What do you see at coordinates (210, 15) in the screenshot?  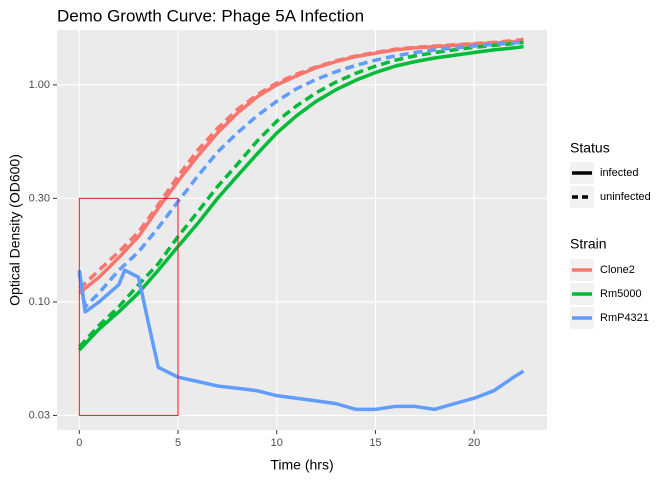 I see `chart-title: Demo Growth Curve: Phage 5A Infection` at bounding box center [210, 15].